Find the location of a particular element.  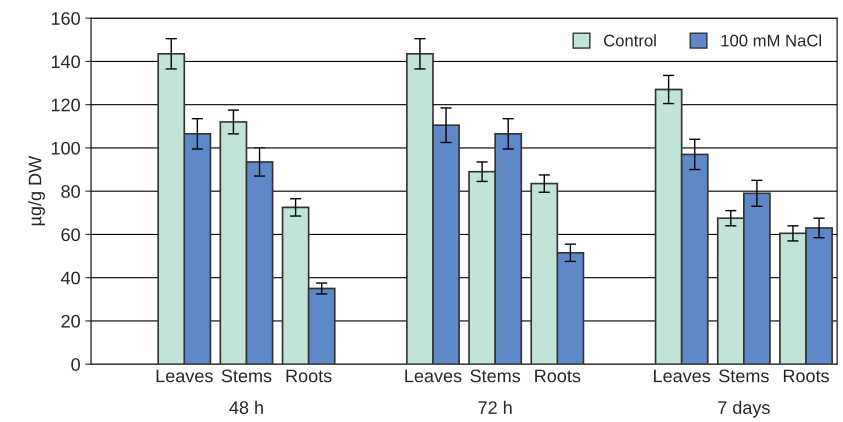

y-tick-label: 80 is located at coordinates (70, 191).